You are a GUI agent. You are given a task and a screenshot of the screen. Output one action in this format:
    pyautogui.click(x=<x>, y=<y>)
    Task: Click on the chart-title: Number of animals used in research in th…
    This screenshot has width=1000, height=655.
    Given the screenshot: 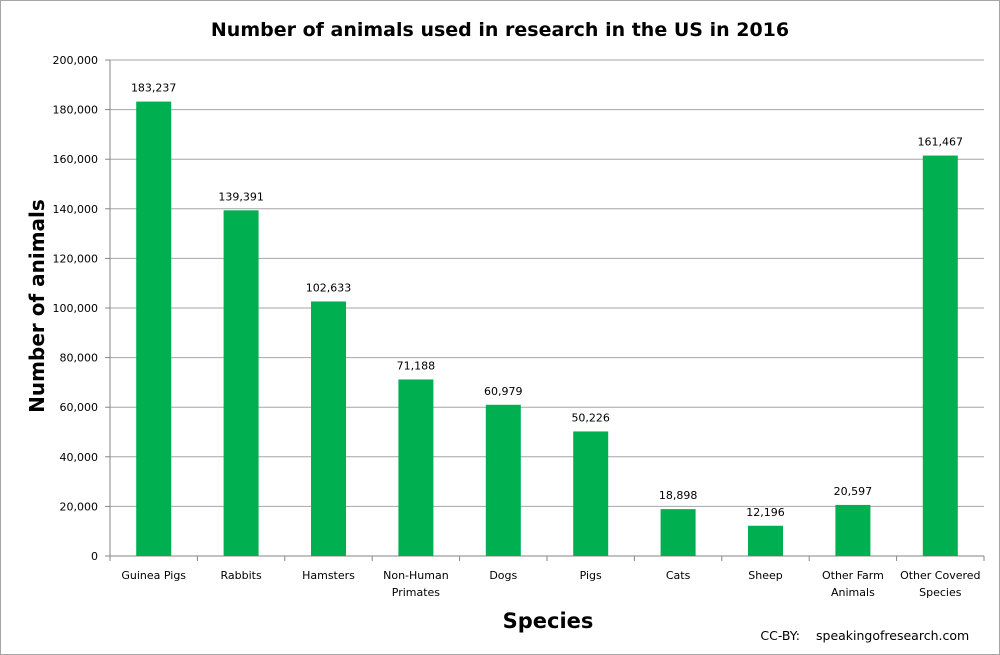 What is the action you would take?
    pyautogui.click(x=500, y=30)
    